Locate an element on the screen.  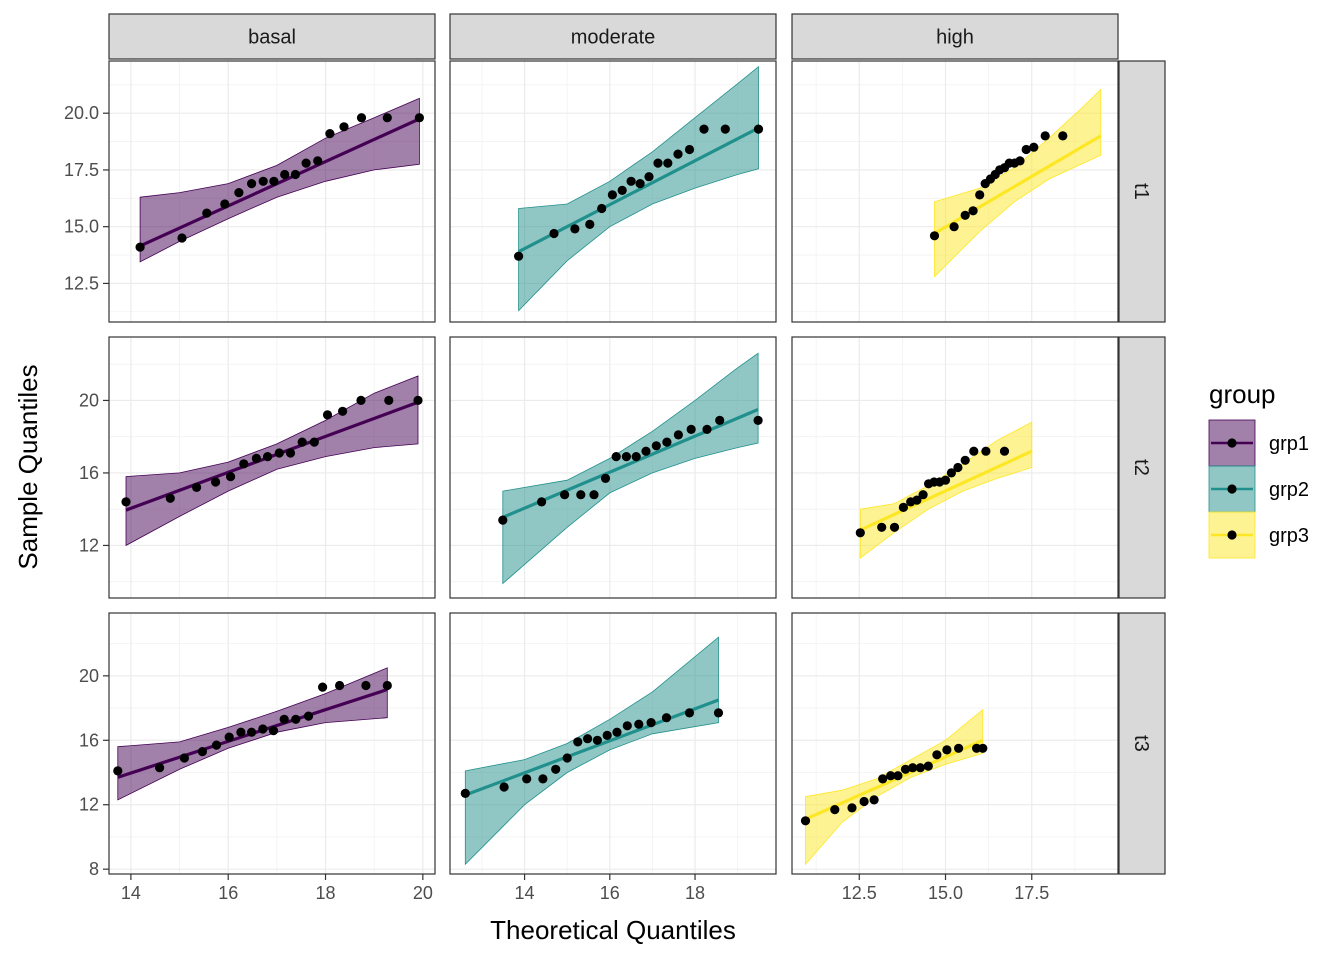
panel-high-t1 is located at coordinates (955, 191).